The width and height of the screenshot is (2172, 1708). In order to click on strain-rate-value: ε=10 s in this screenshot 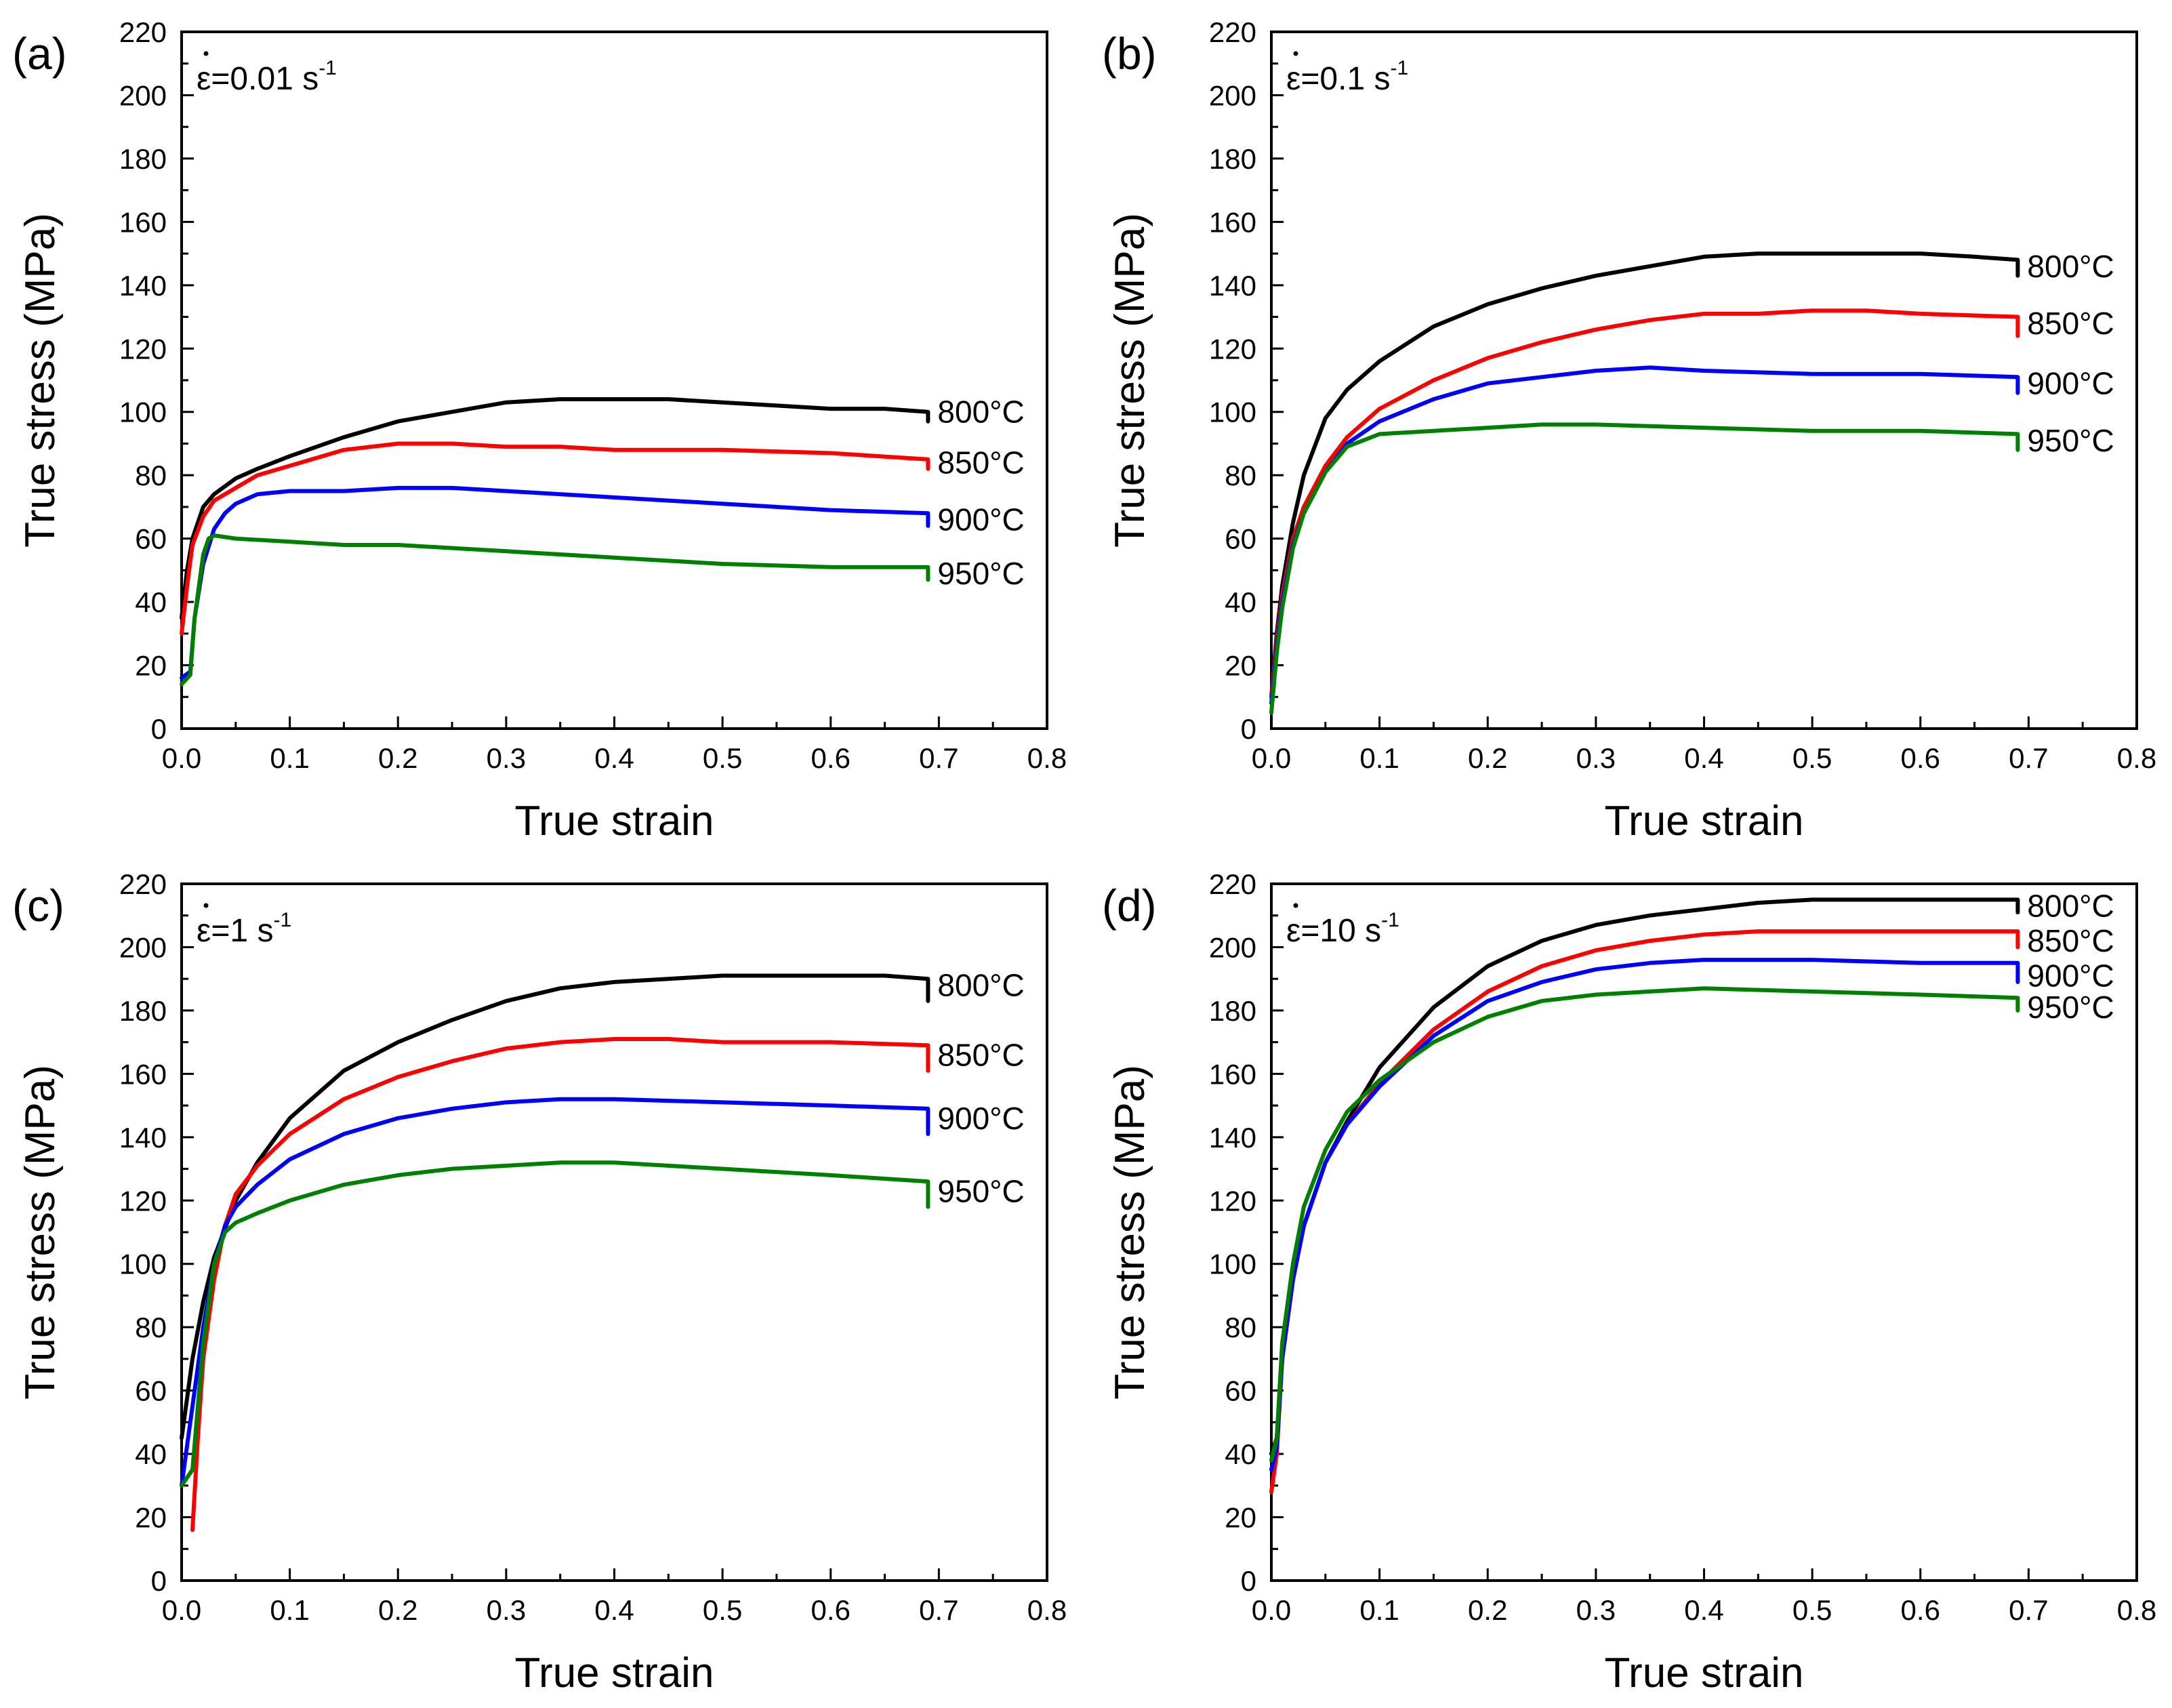, I will do `click(1333, 931)`.